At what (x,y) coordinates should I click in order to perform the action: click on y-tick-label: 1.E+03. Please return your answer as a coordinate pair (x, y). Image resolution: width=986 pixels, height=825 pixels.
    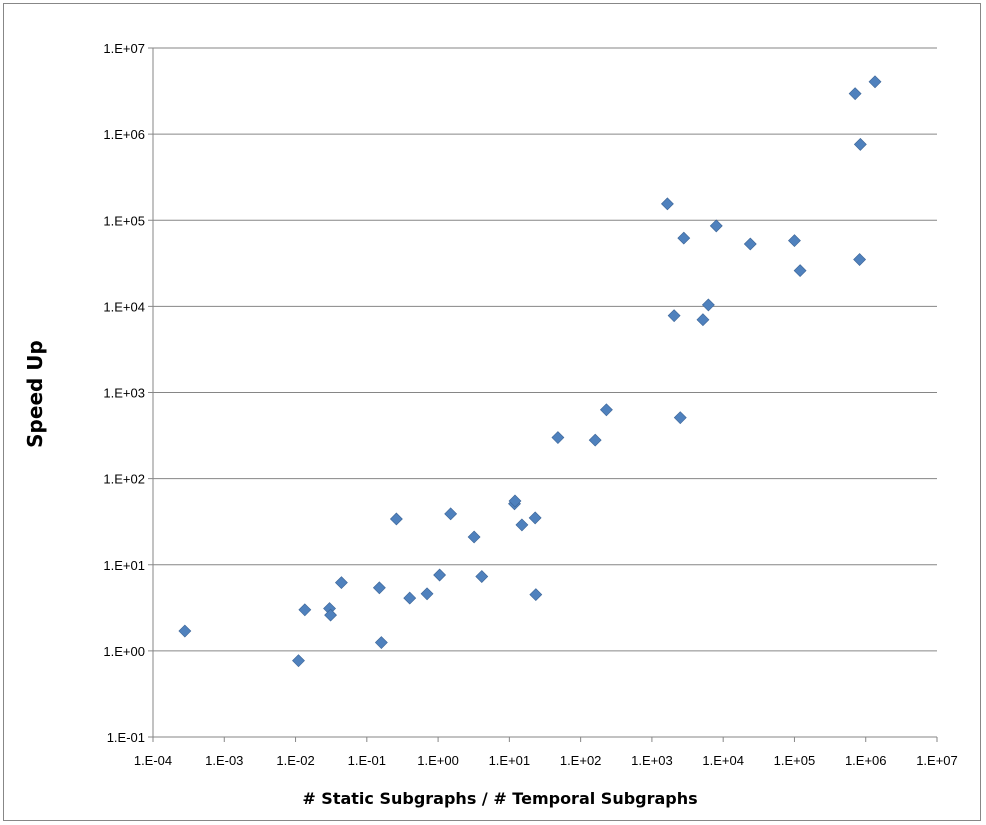
    Looking at the image, I should click on (124, 393).